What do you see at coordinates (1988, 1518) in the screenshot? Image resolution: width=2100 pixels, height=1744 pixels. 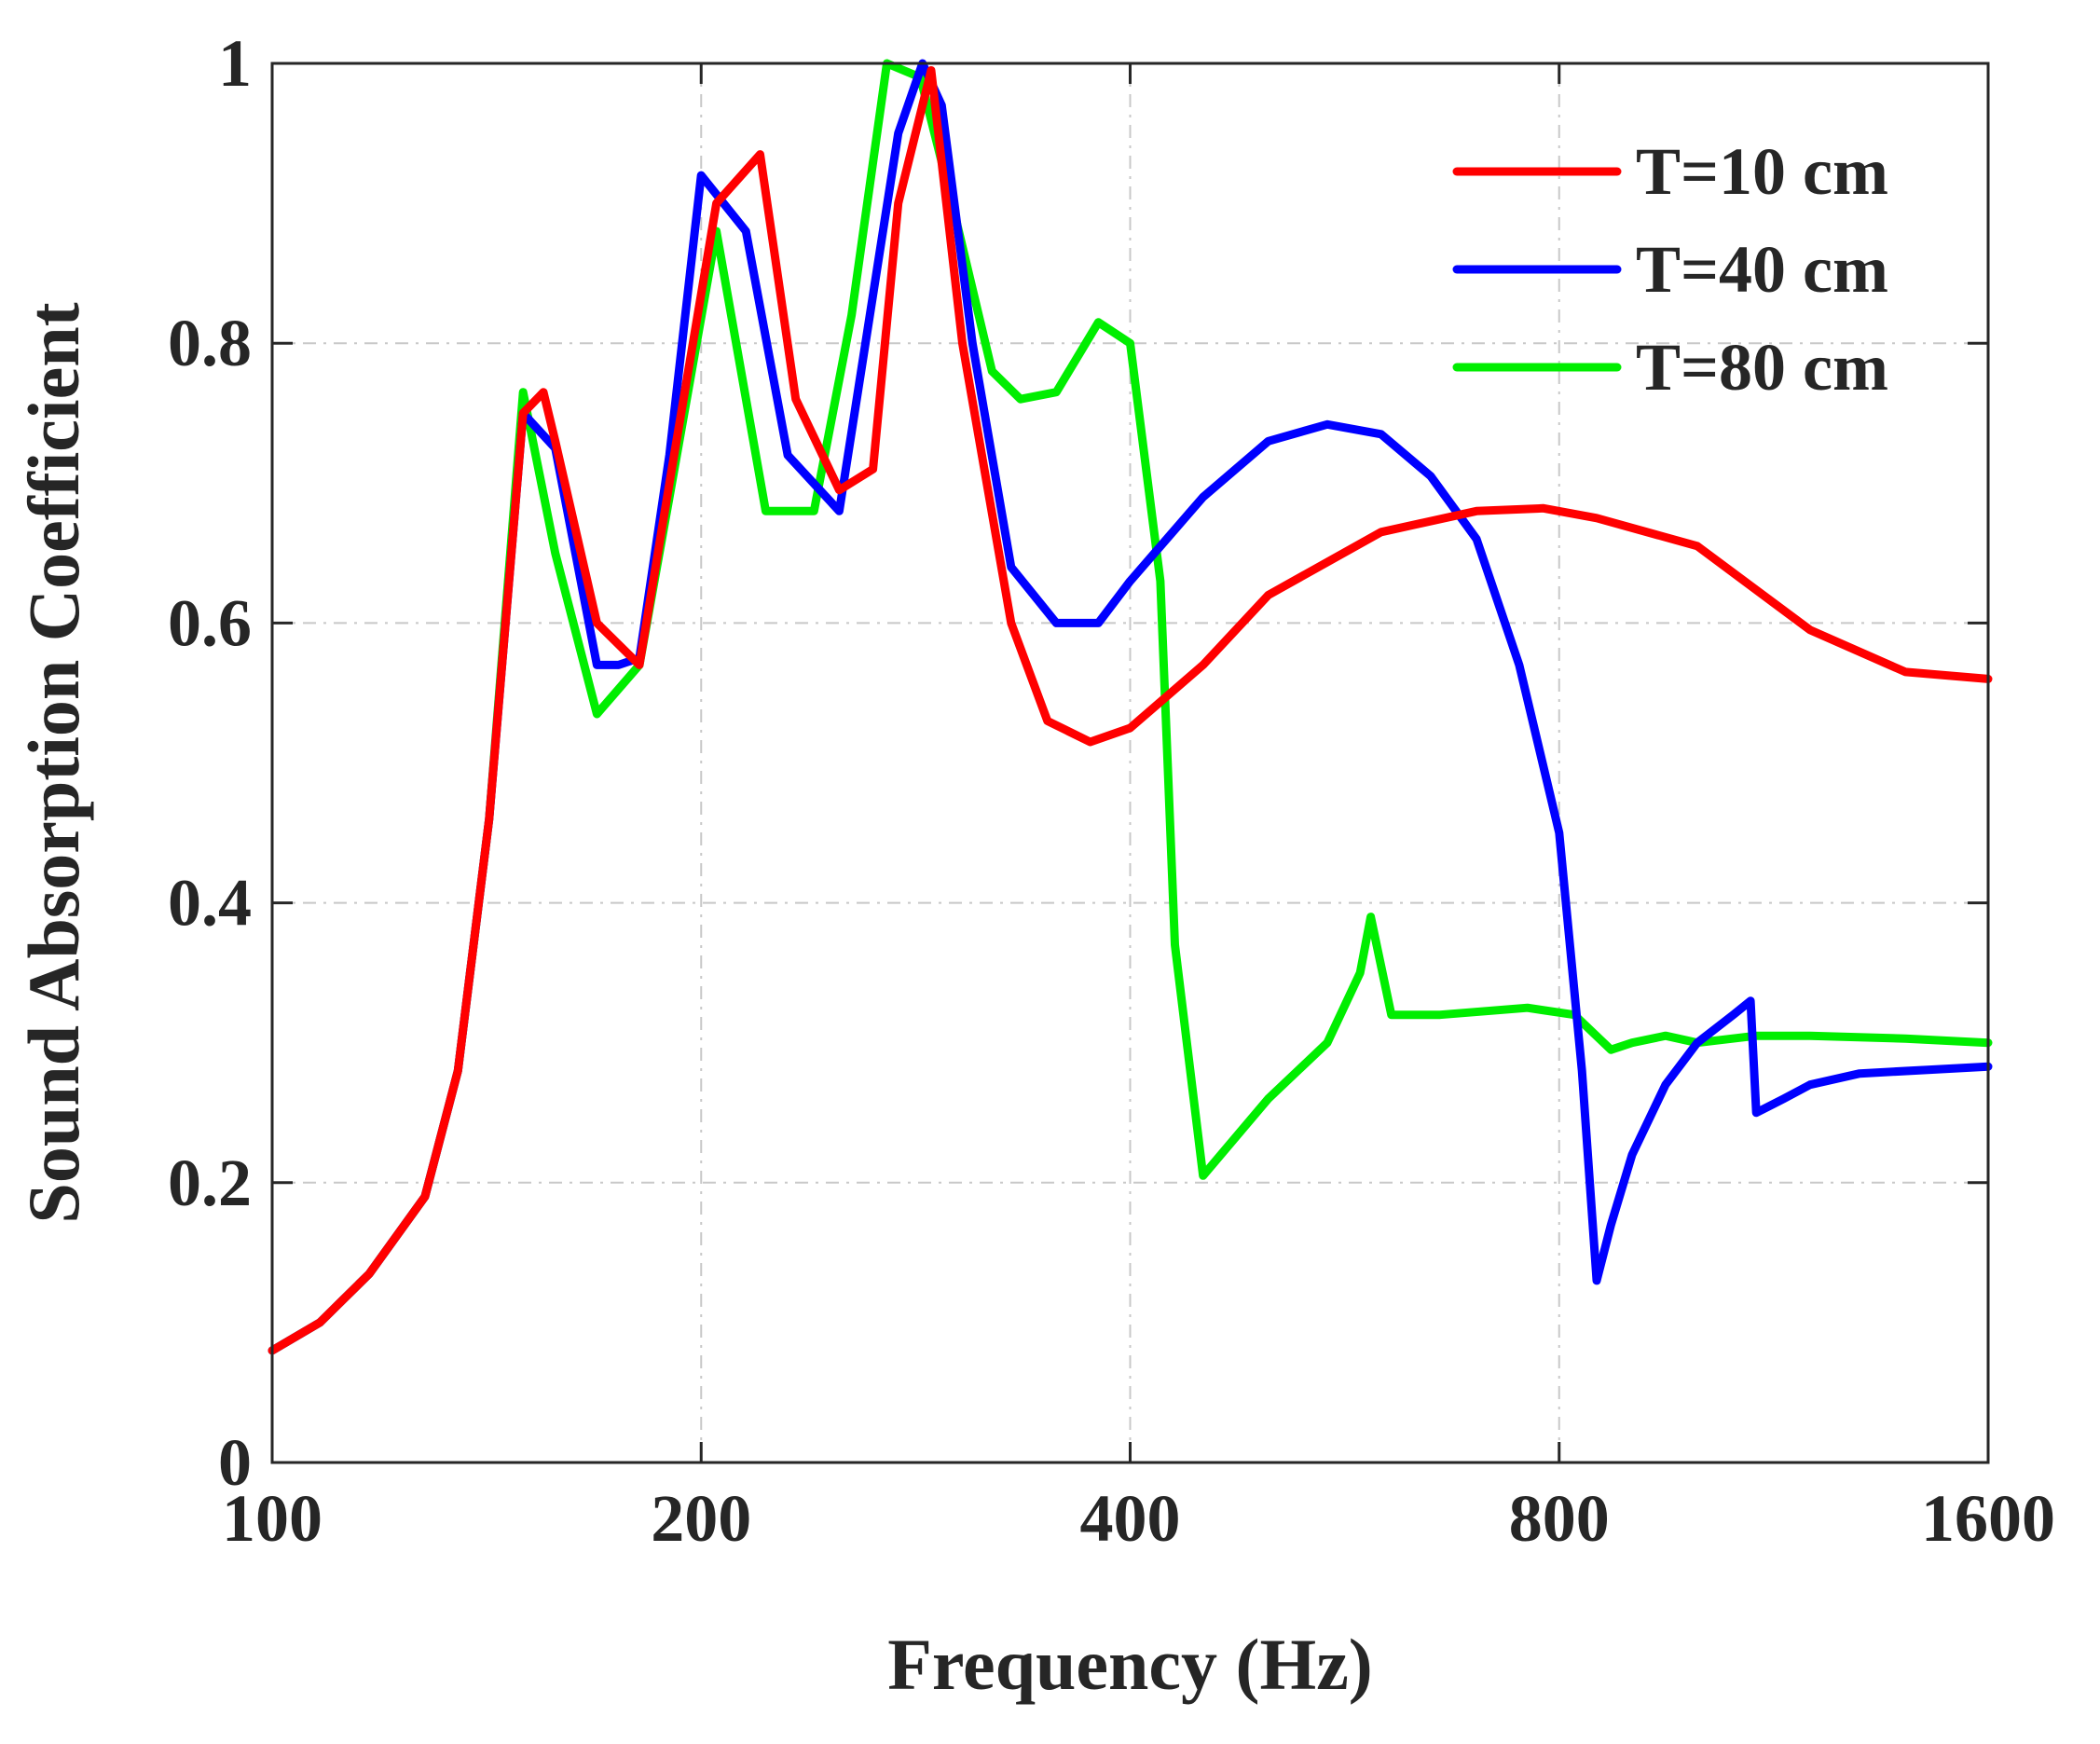 I see `x-tick-label: 1600` at bounding box center [1988, 1518].